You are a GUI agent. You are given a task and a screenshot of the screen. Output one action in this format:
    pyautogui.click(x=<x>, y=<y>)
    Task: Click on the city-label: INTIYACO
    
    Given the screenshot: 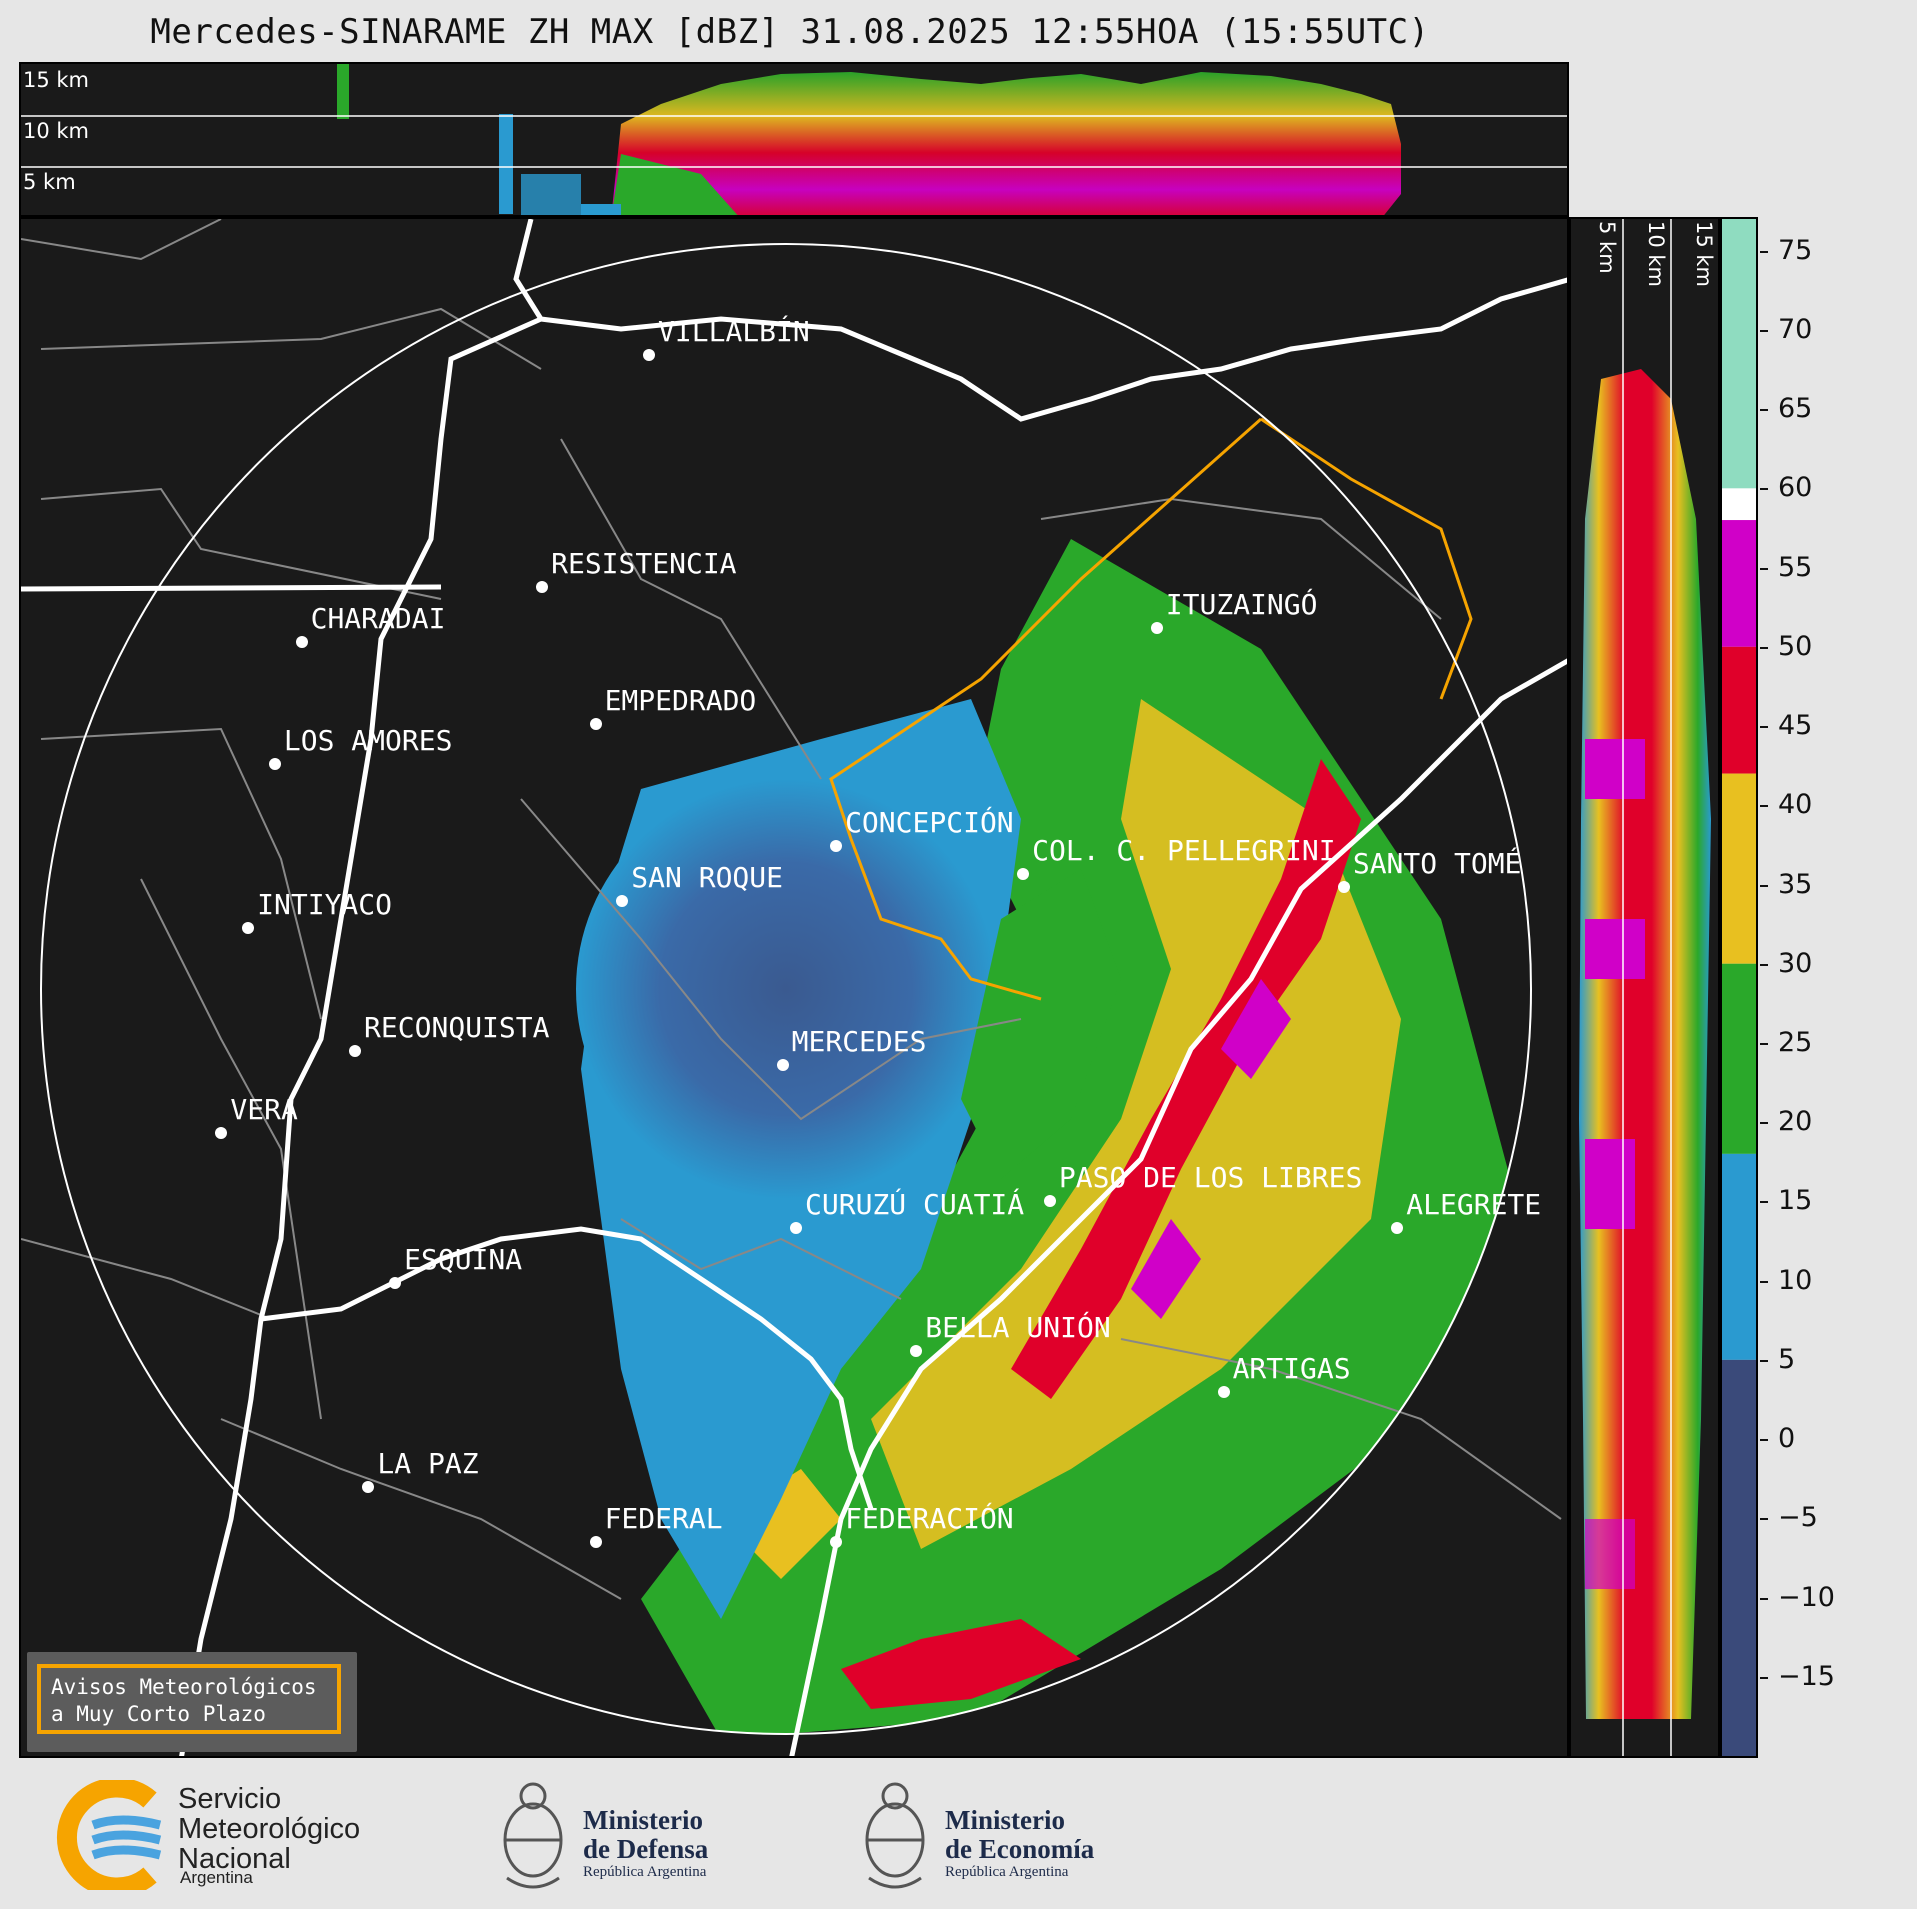 What is the action you would take?
    pyautogui.click(x=324, y=905)
    